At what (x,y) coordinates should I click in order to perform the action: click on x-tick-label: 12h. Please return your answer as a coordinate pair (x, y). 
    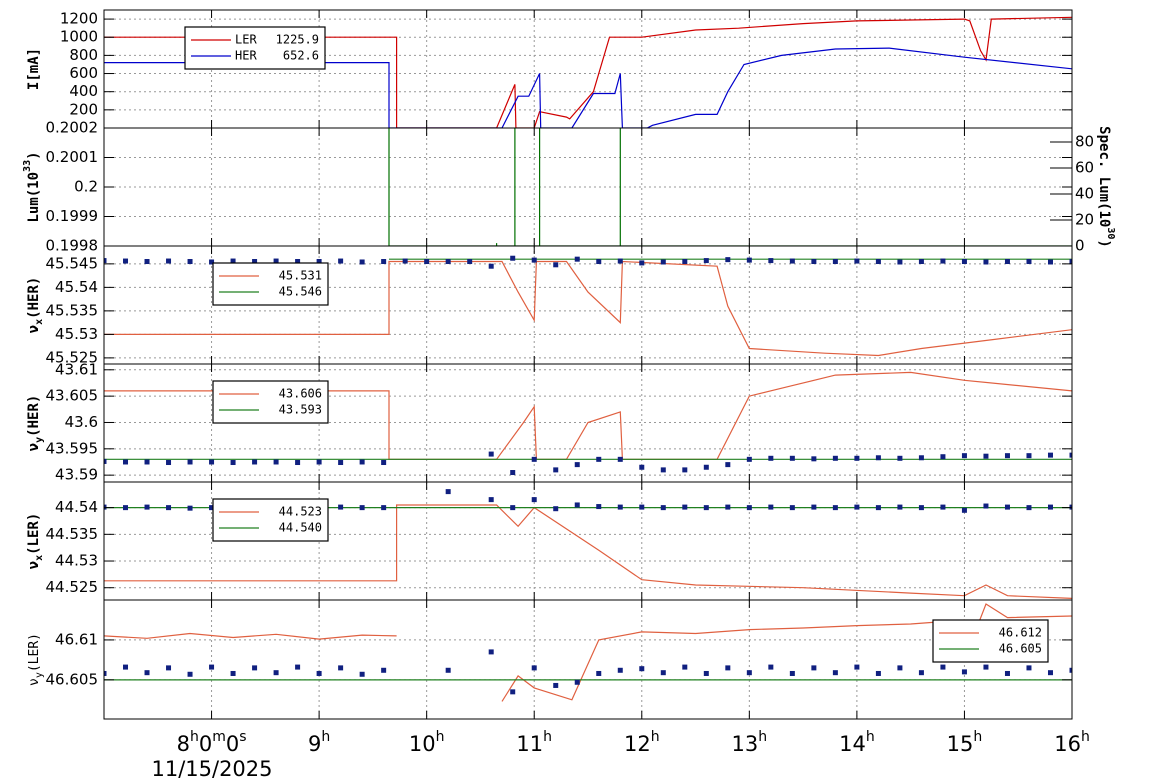
    Looking at the image, I should click on (642, 742).